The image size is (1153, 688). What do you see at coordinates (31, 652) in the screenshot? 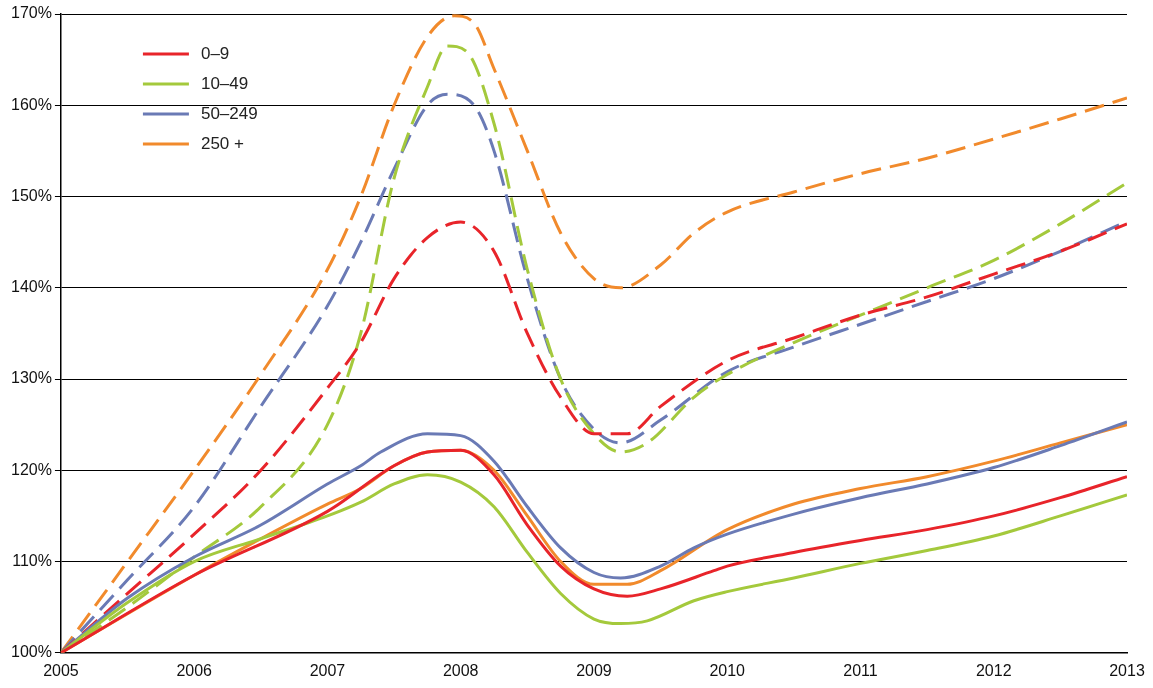
I see `y-tick-label: 100%` at bounding box center [31, 652].